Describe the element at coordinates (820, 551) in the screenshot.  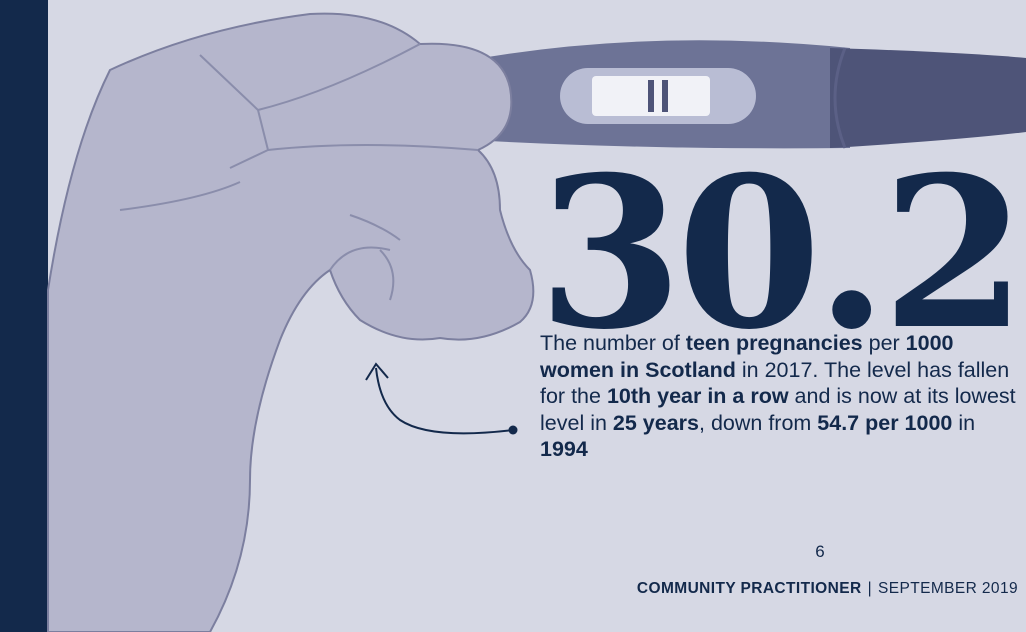
I see `page-number: 6` at that location.